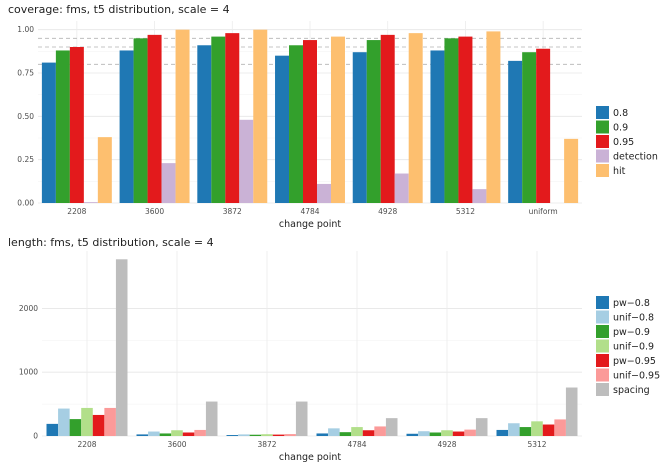 The image size is (664, 466). Describe the element at coordinates (266, 444) in the screenshot. I see `length-x-tick-label: 3872` at that location.